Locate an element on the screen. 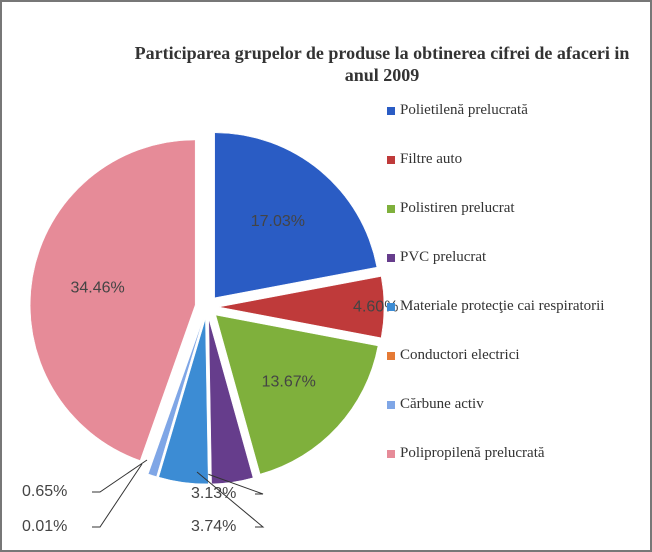 This screenshot has height=552, width=652. legend-item: Materiale protecţie cai respiratorii is located at coordinates (514, 322).